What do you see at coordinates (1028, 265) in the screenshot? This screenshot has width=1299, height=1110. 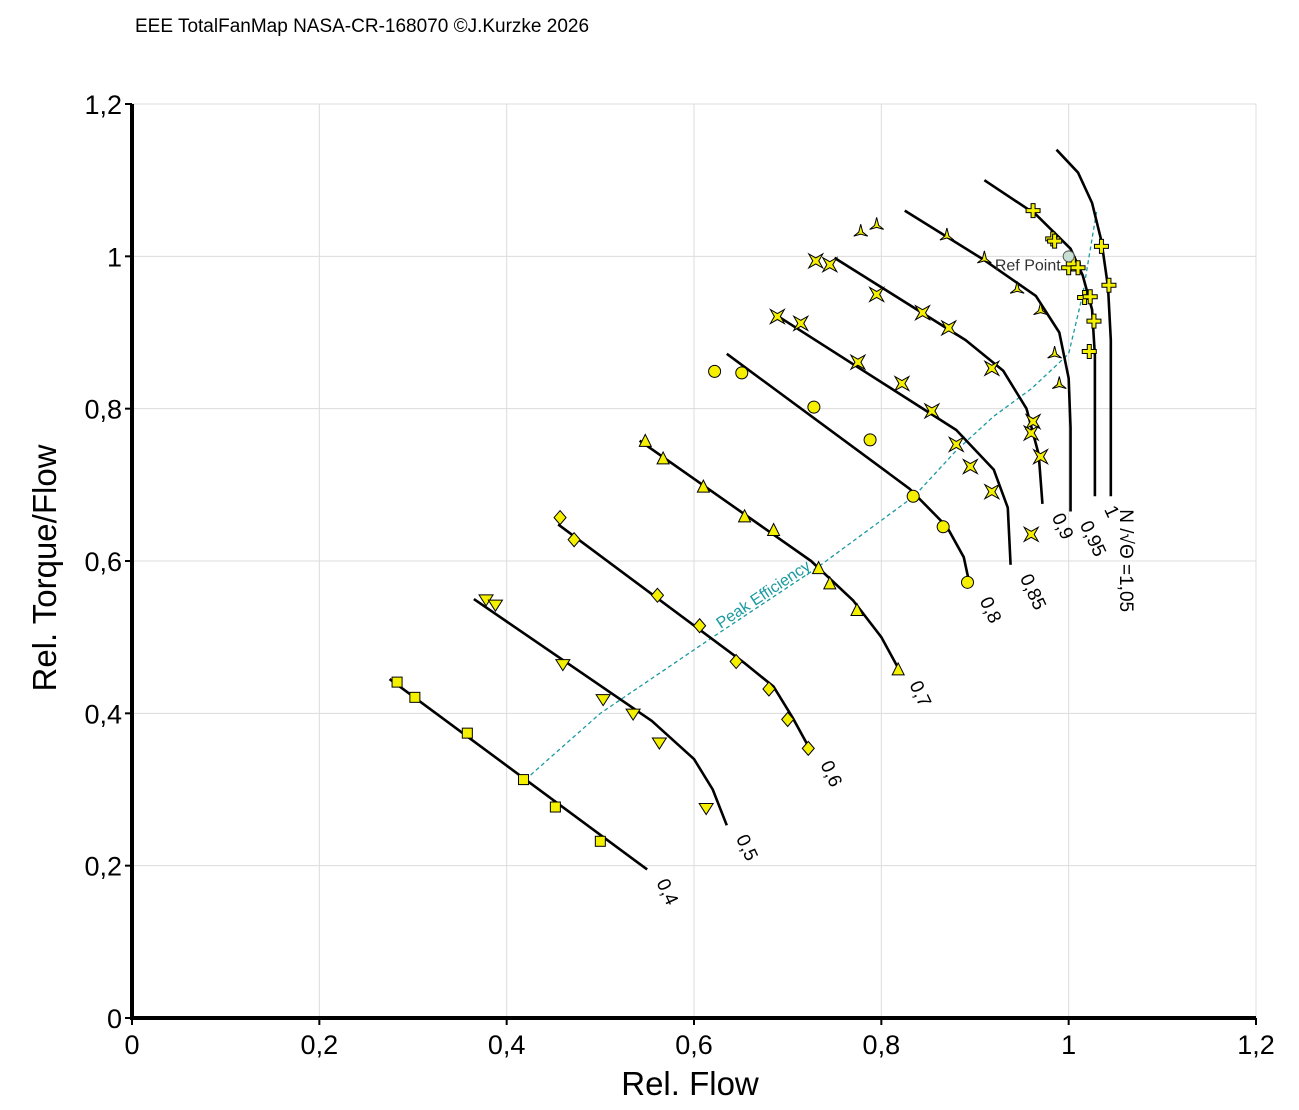 I see `ref-point-label: Ref Point` at bounding box center [1028, 265].